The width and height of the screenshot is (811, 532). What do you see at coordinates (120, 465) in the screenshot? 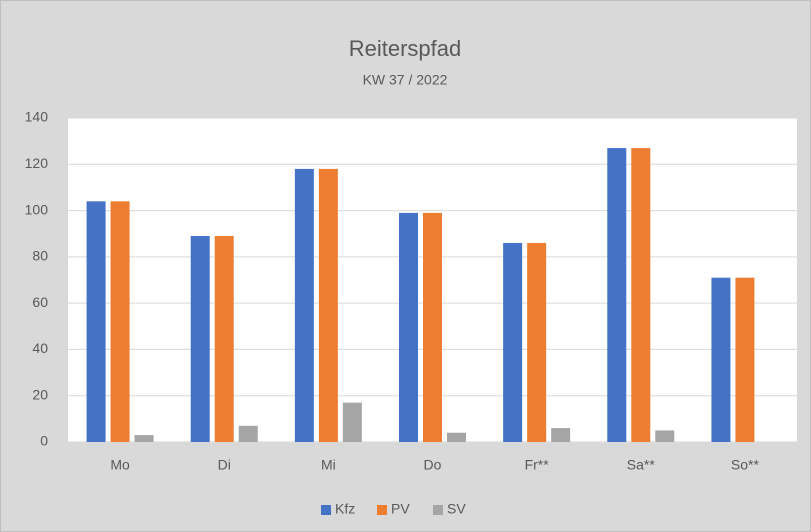
I see `x-tick-label: Mo` at bounding box center [120, 465].